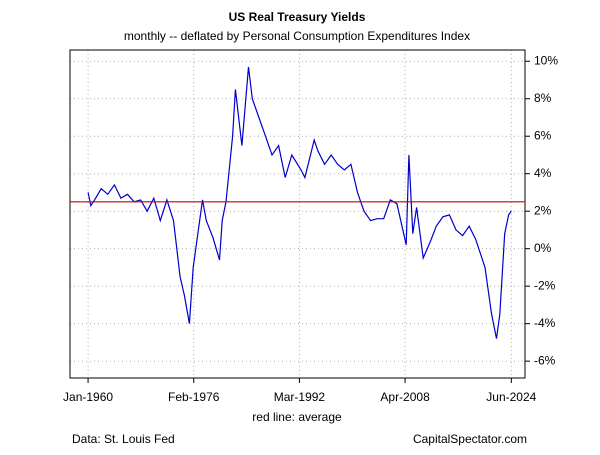 The width and height of the screenshot is (600, 455). What do you see at coordinates (405, 397) in the screenshot?
I see `x-tick-label: Apr-2008` at bounding box center [405, 397].